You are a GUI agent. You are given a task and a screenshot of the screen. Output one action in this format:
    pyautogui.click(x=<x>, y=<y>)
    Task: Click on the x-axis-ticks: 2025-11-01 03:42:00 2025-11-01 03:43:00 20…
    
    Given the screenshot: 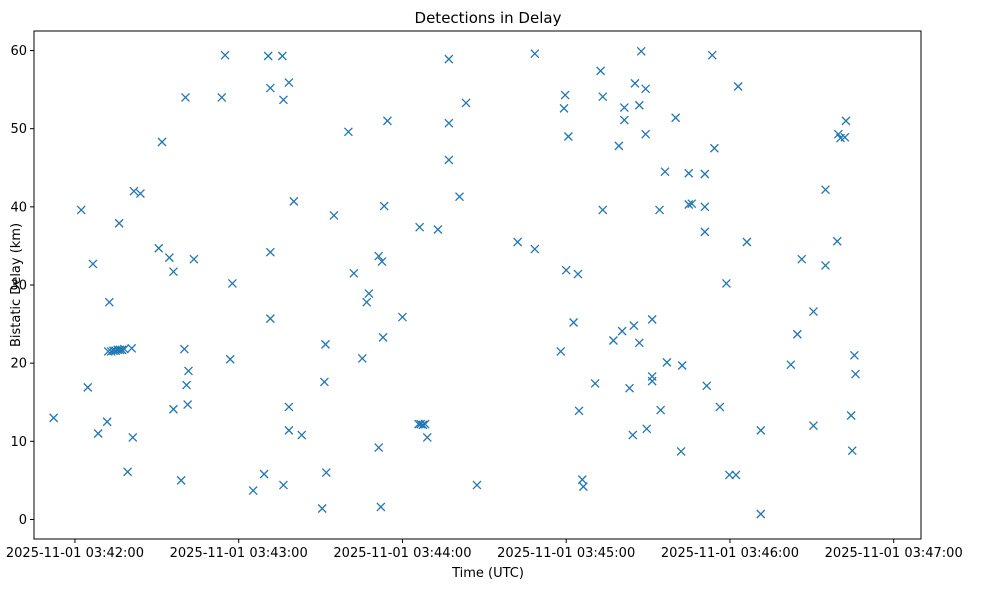 What is the action you would take?
    pyautogui.click(x=484, y=550)
    